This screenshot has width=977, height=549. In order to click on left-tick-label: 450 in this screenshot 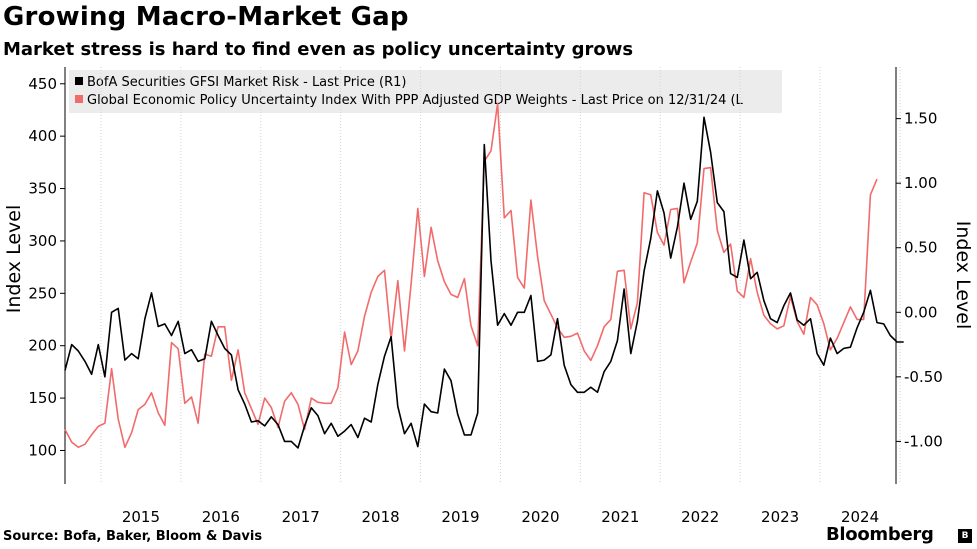, I will do `click(42, 84)`.